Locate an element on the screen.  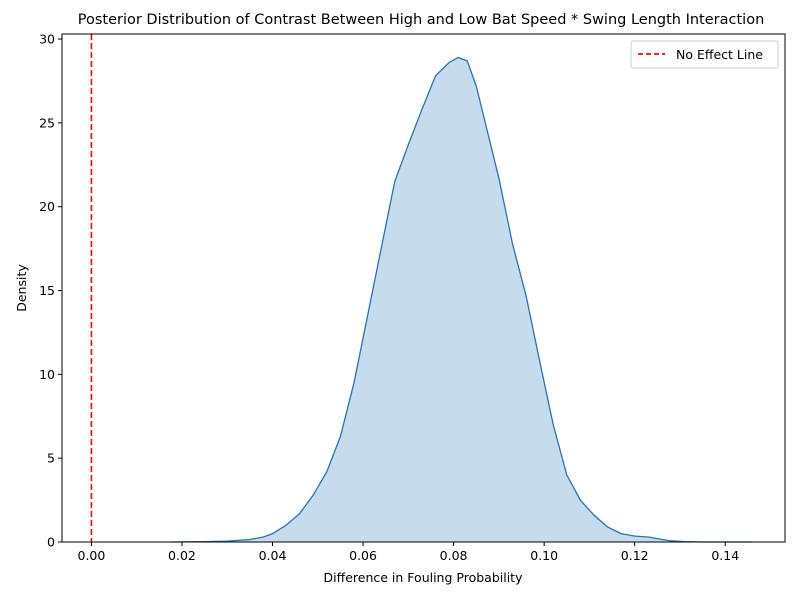
y-tick-label: 20 is located at coordinates (47, 206).